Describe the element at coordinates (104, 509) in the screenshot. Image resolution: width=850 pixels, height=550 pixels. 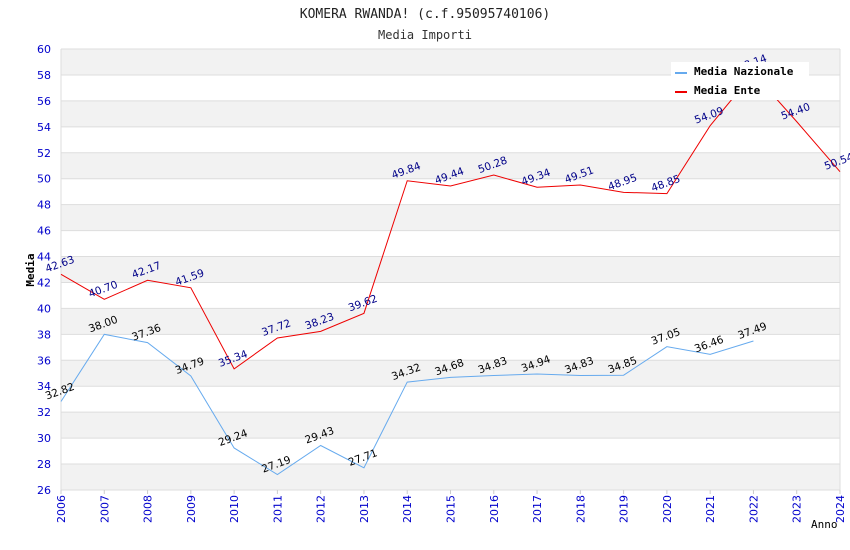
I see `x-tick-label: 2007` at that location.